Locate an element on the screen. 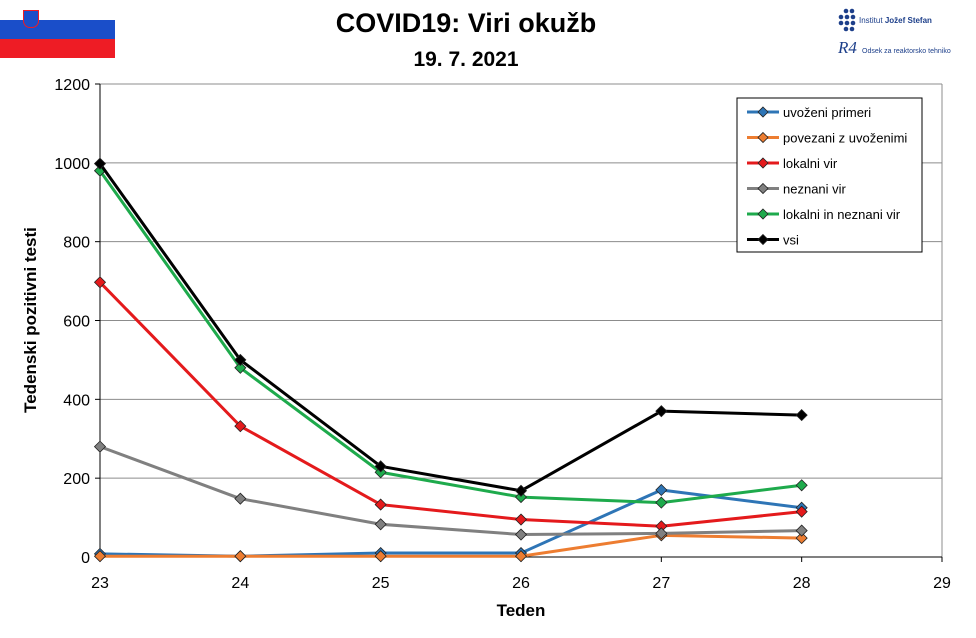 This screenshot has height=638, width=976. y-tick-label-5: 1000 is located at coordinates (72, 164).